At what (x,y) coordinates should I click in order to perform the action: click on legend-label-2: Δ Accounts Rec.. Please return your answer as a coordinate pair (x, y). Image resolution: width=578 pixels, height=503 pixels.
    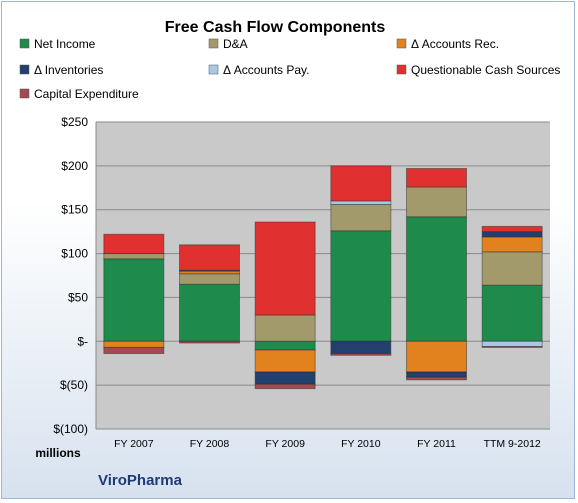
    Looking at the image, I should click on (455, 44).